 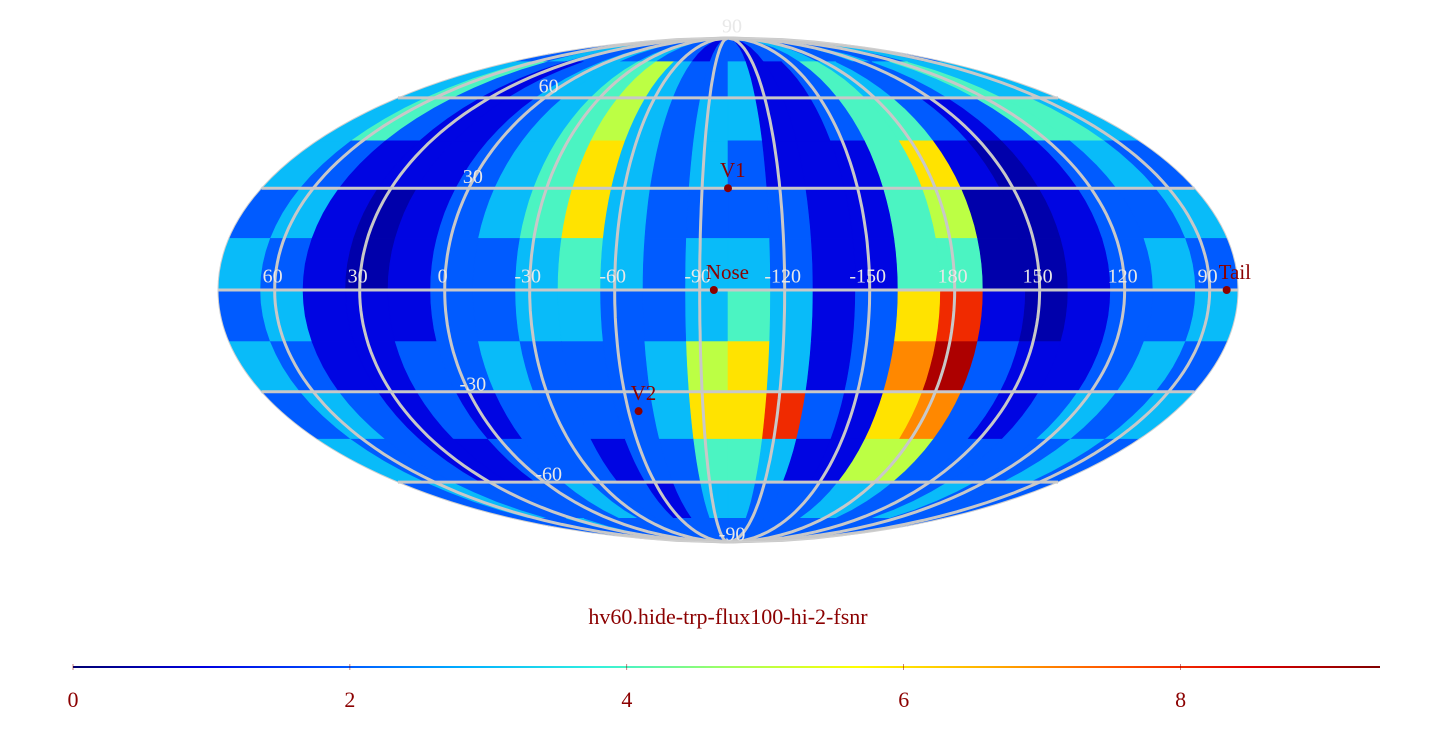 I want to click on lat-label: 30, so click(x=473, y=177).